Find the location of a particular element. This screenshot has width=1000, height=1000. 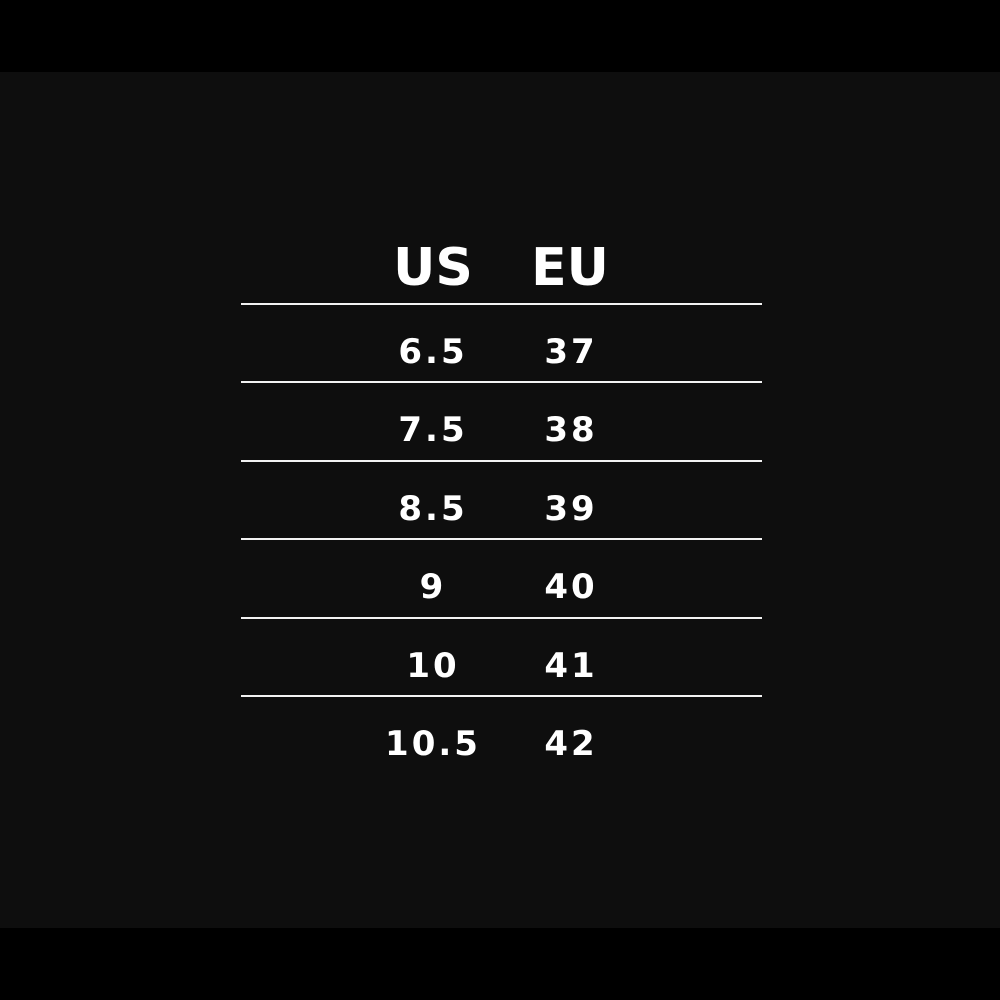

cell-us: 10.5 is located at coordinates (433, 744).